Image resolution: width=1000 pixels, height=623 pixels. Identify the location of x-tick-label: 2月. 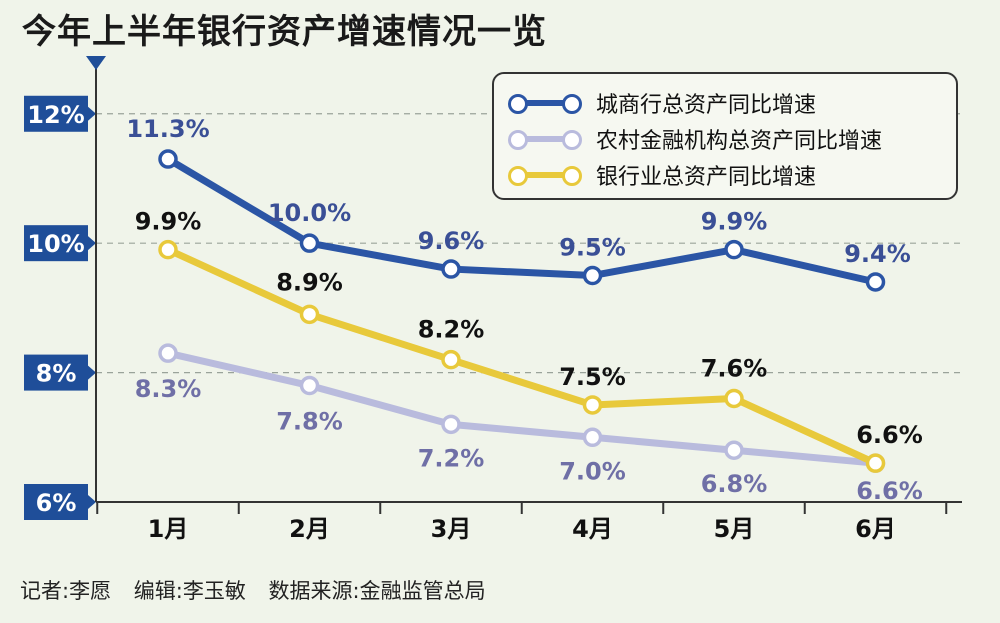
(309, 529).